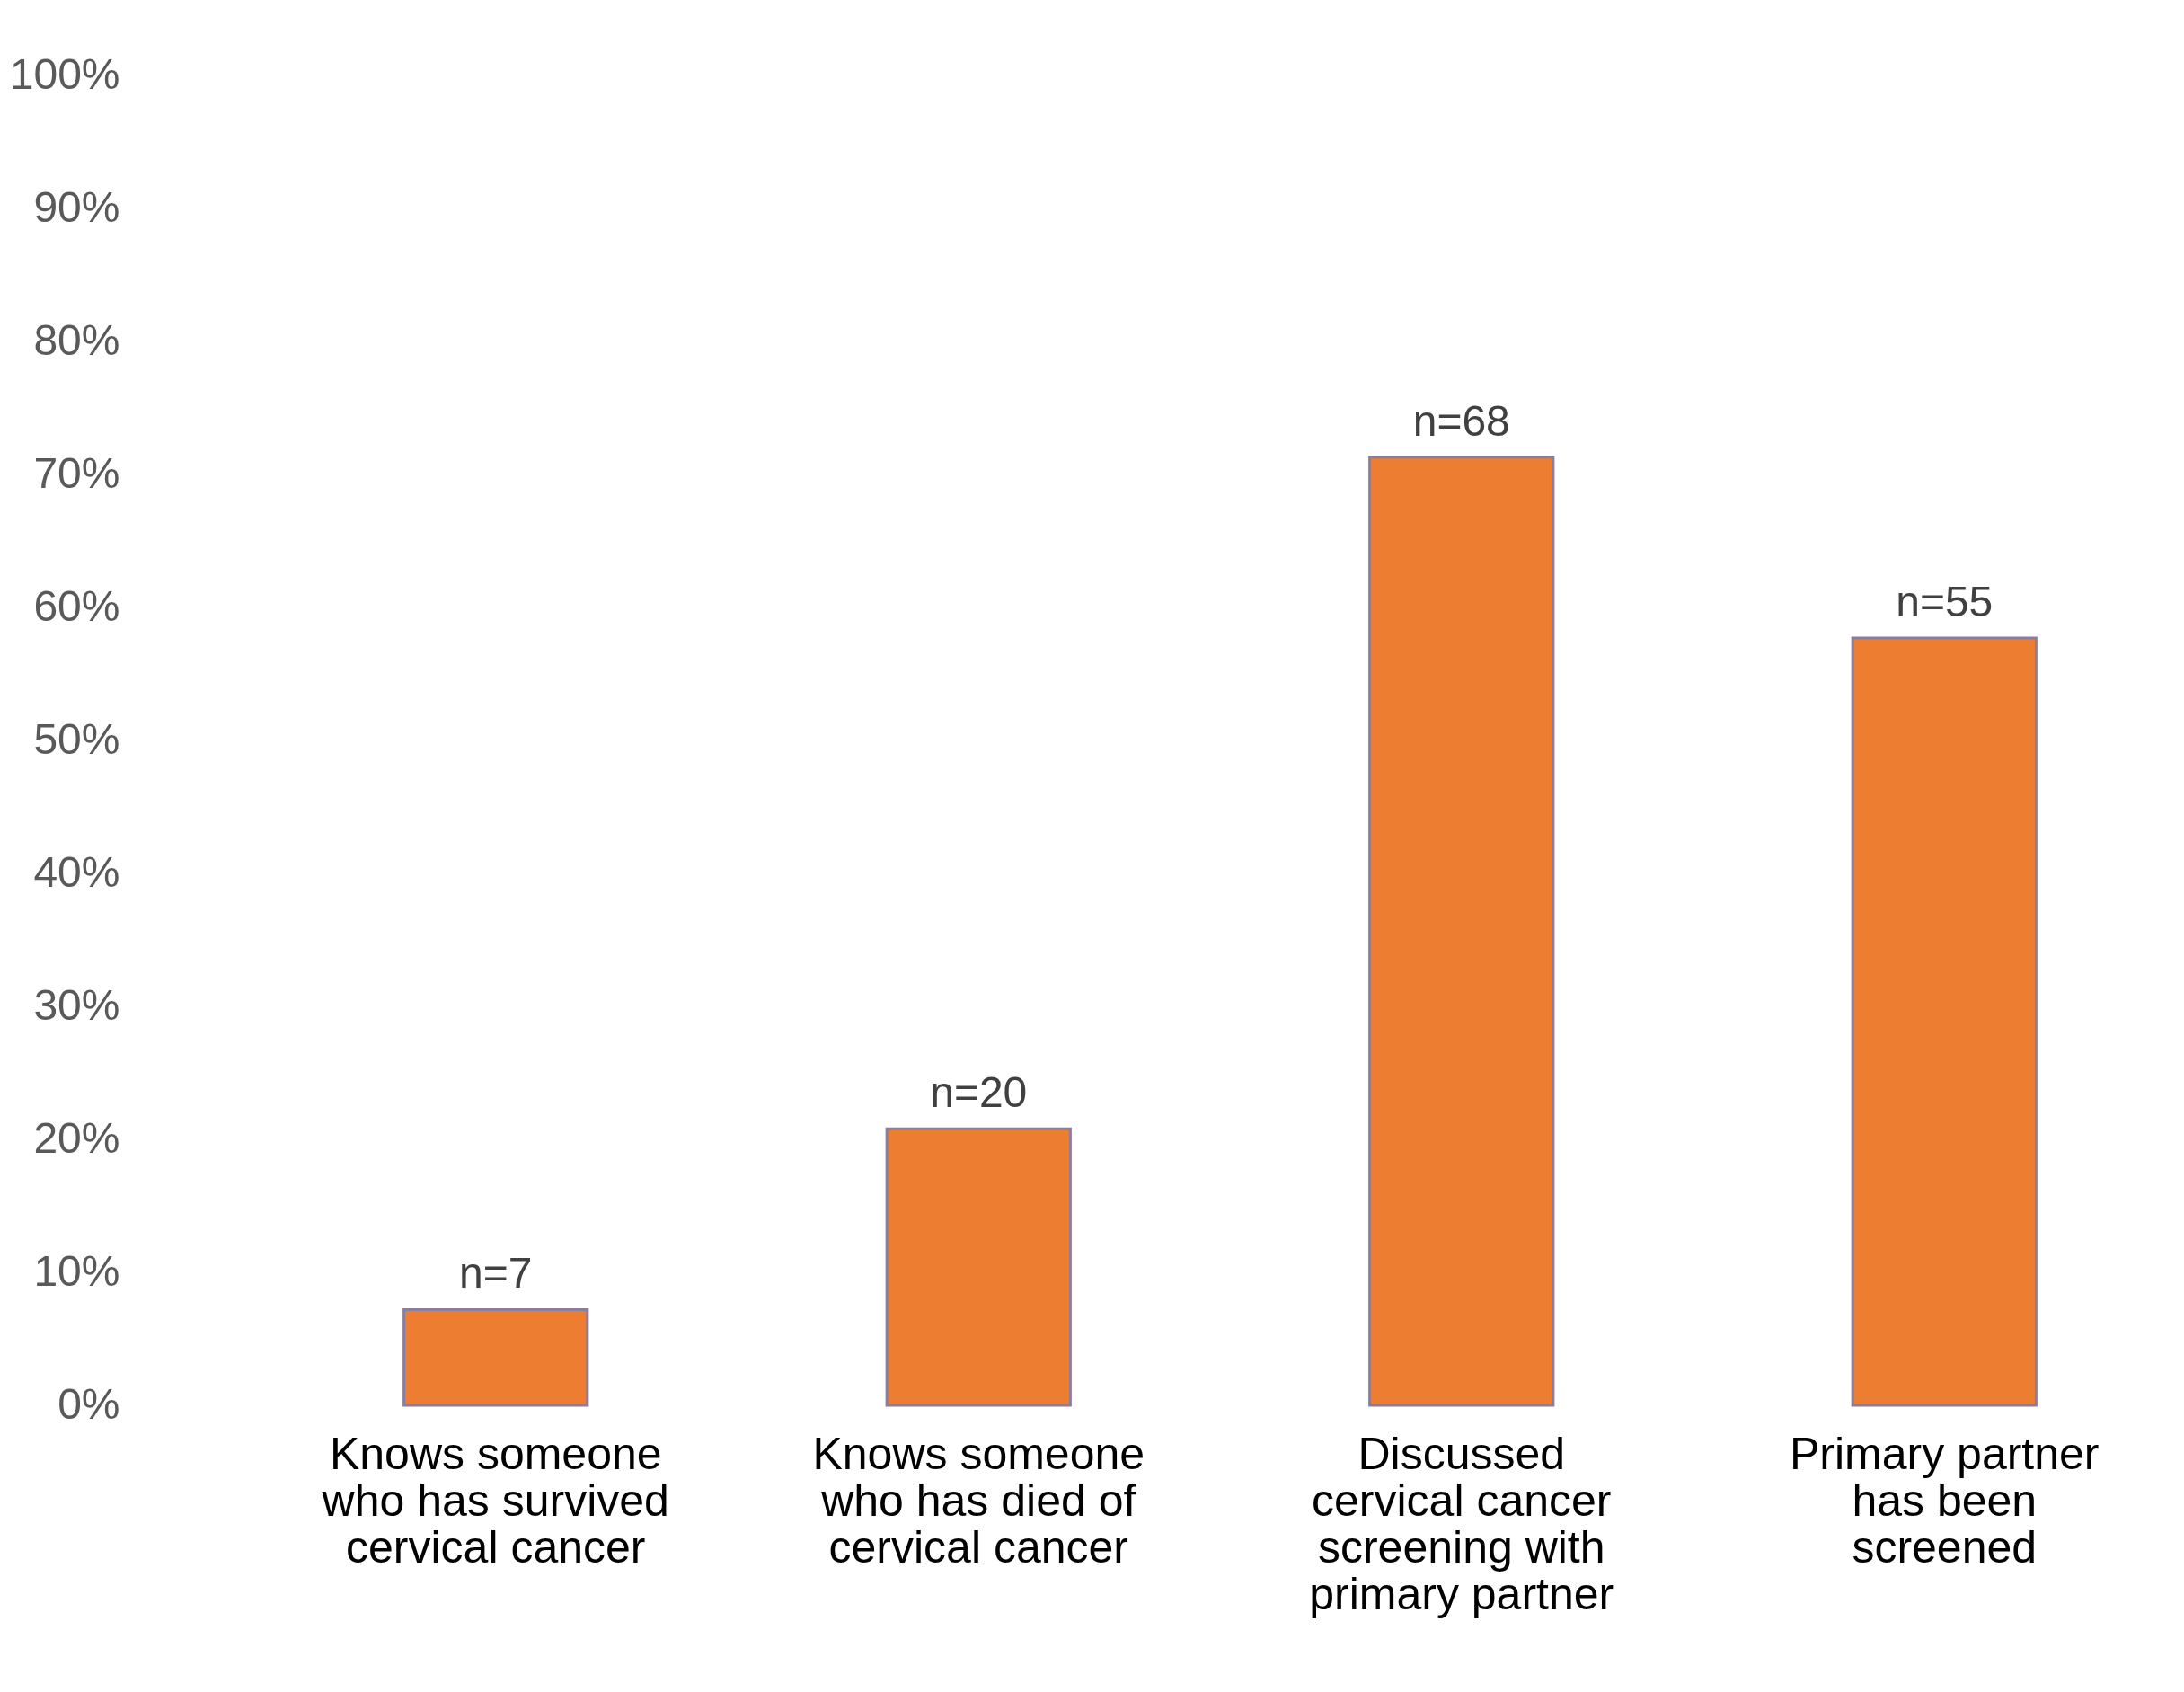  What do you see at coordinates (496, 1273) in the screenshot?
I see `annotation: n=7` at bounding box center [496, 1273].